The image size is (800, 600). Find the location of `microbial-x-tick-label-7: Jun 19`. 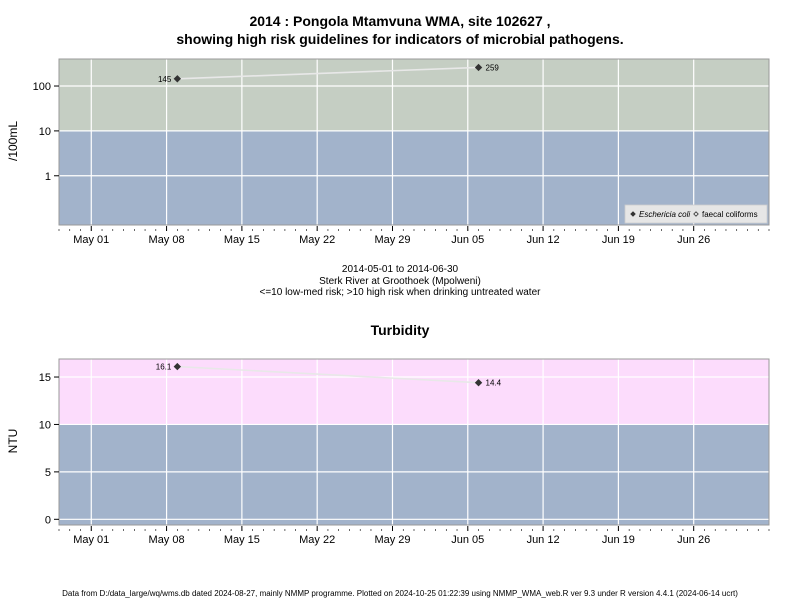

microbial-x-tick-label-7: Jun 19 is located at coordinates (618, 240).